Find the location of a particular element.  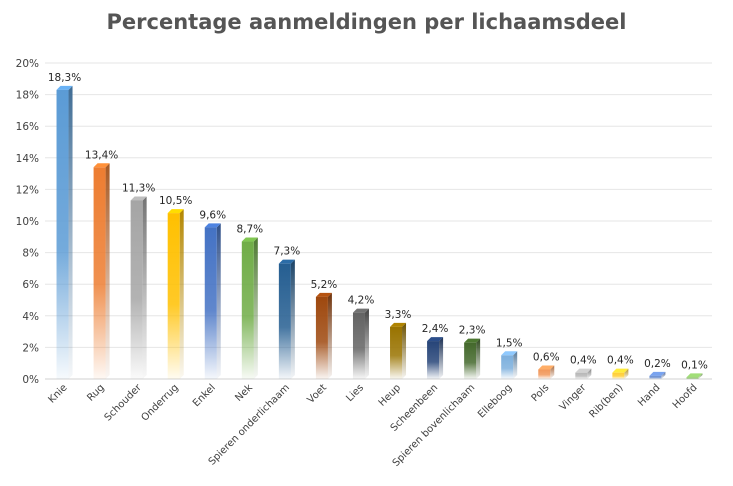

bar-spieren-onderlichaam is located at coordinates (286, 319).